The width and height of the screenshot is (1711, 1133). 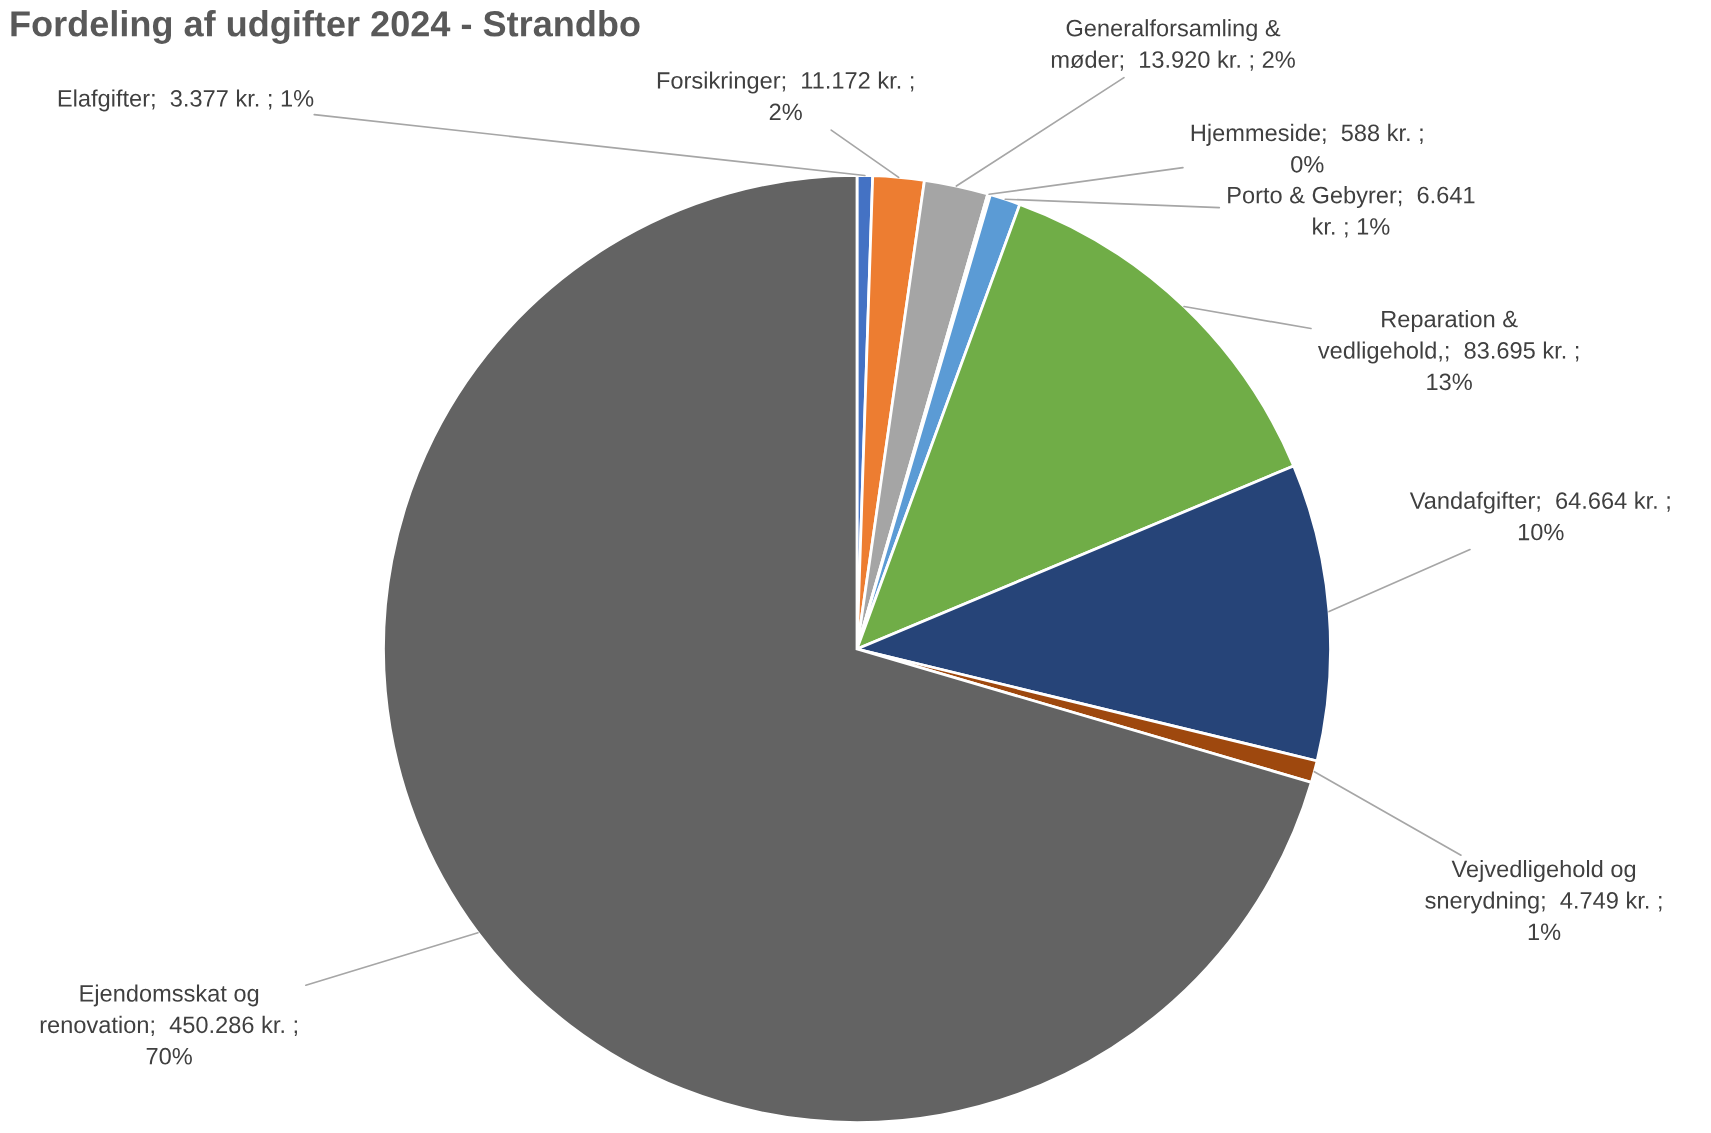 What do you see at coordinates (1307, 148) in the screenshot?
I see `slice-label: Hjemmeside; 588 kr. ; 0%` at bounding box center [1307, 148].